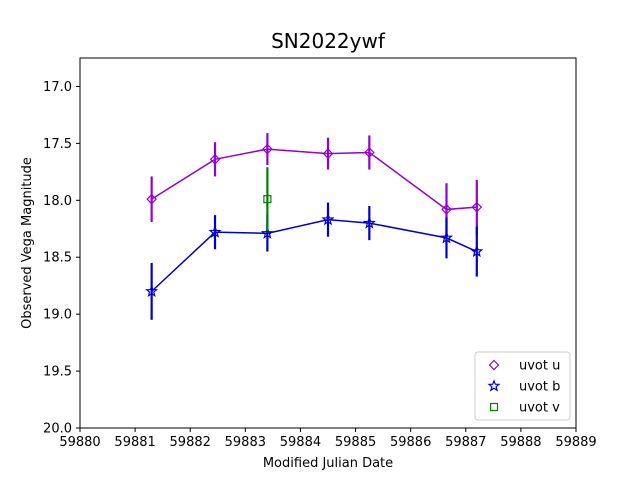 Image resolution: width=640 pixels, height=480 pixels. I want to click on series-uvot-v, so click(267, 199).